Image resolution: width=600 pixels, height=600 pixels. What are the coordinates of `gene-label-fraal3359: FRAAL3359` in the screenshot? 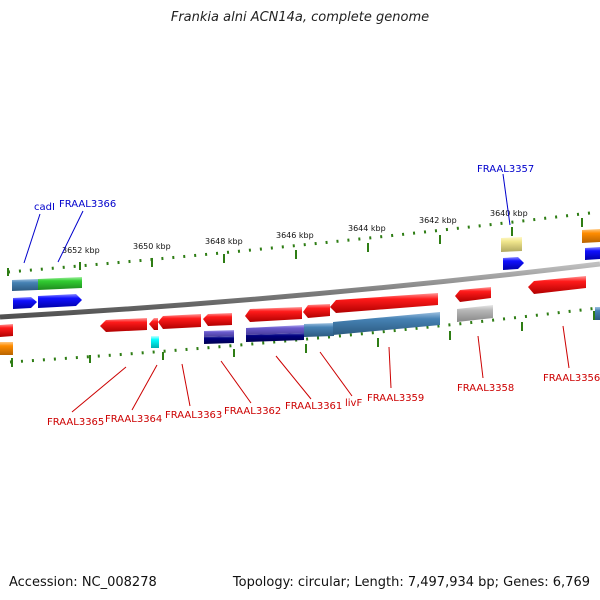 It's located at (395, 398).